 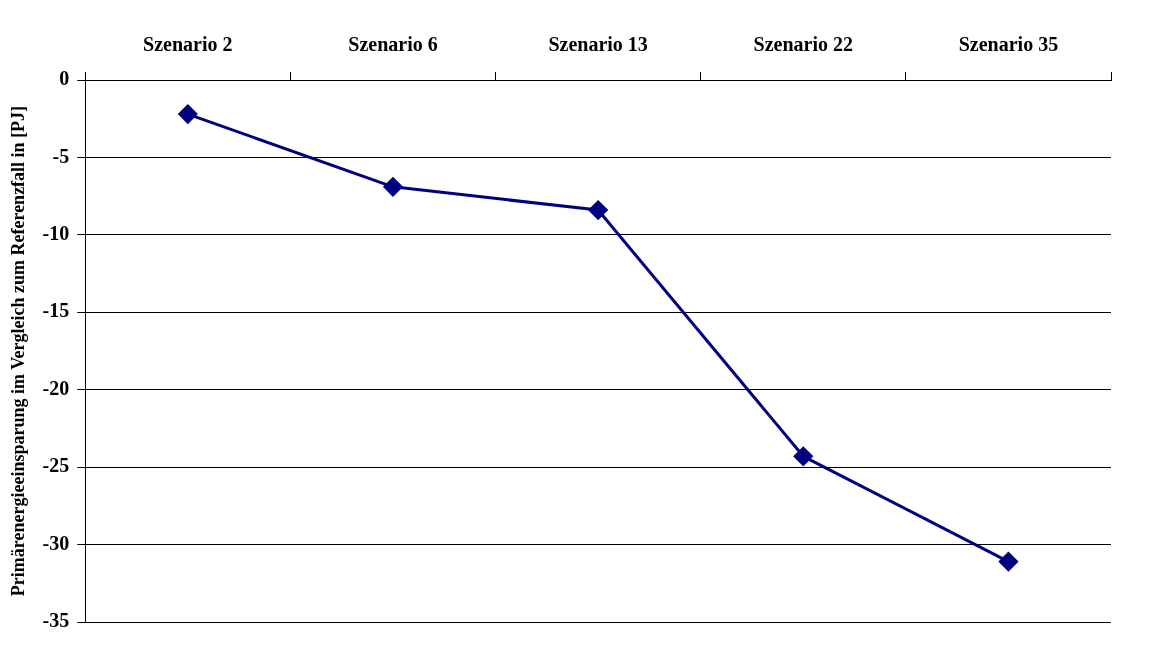 What do you see at coordinates (803, 44) in the screenshot?
I see `x-tick-label: Szenario 22` at bounding box center [803, 44].